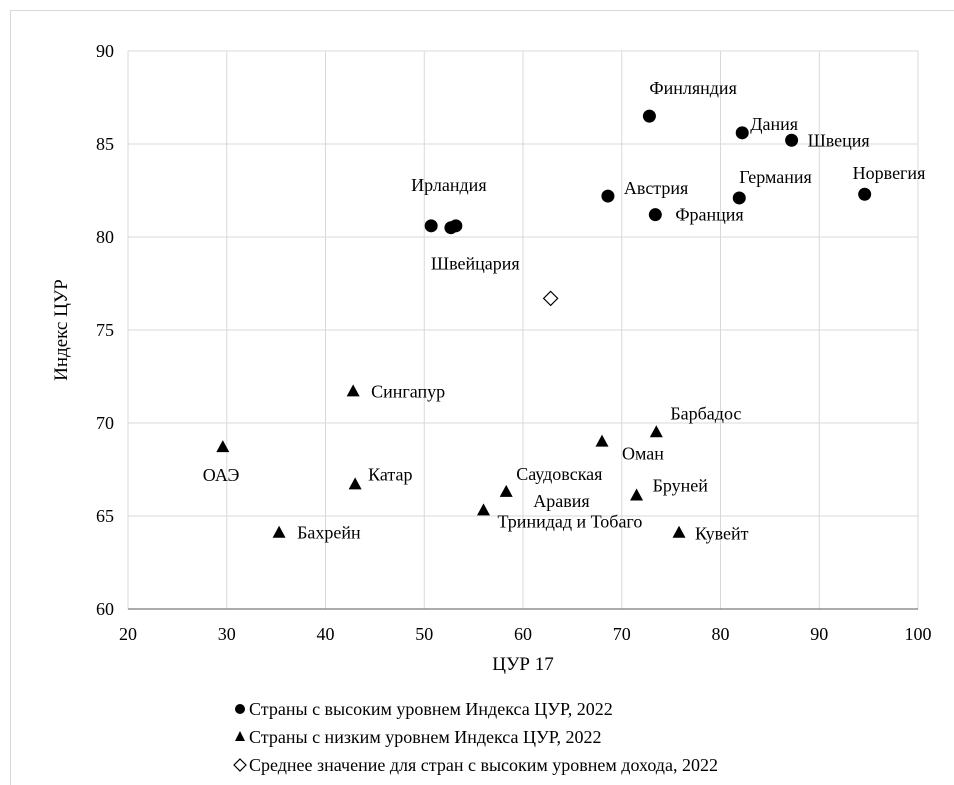 The height and width of the screenshot is (785, 954). I want to click on point-label-s1-1: ОАЭ, so click(221, 475).